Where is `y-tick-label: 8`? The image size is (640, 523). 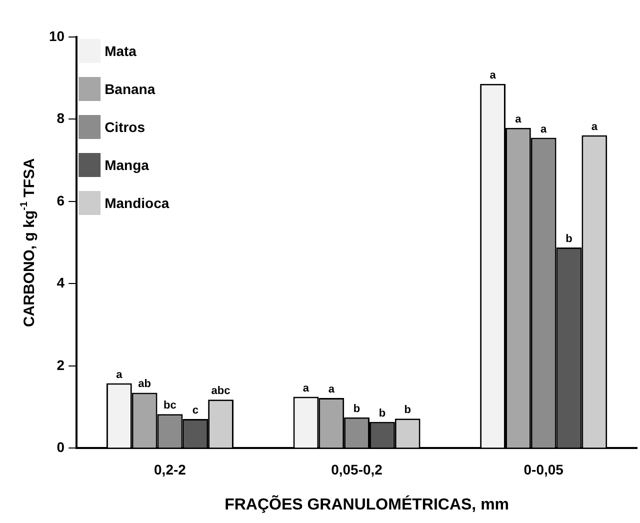 y-tick-label: 8 is located at coordinates (60, 118).